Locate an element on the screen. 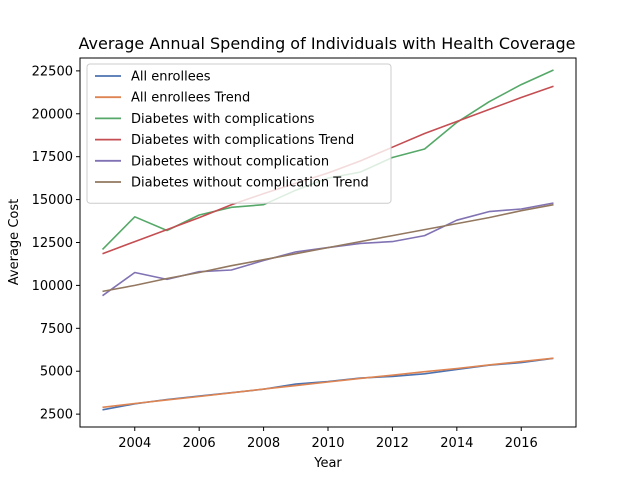 The width and height of the screenshot is (640, 480). legend-entry: All enrollees Trend is located at coordinates (190, 98).